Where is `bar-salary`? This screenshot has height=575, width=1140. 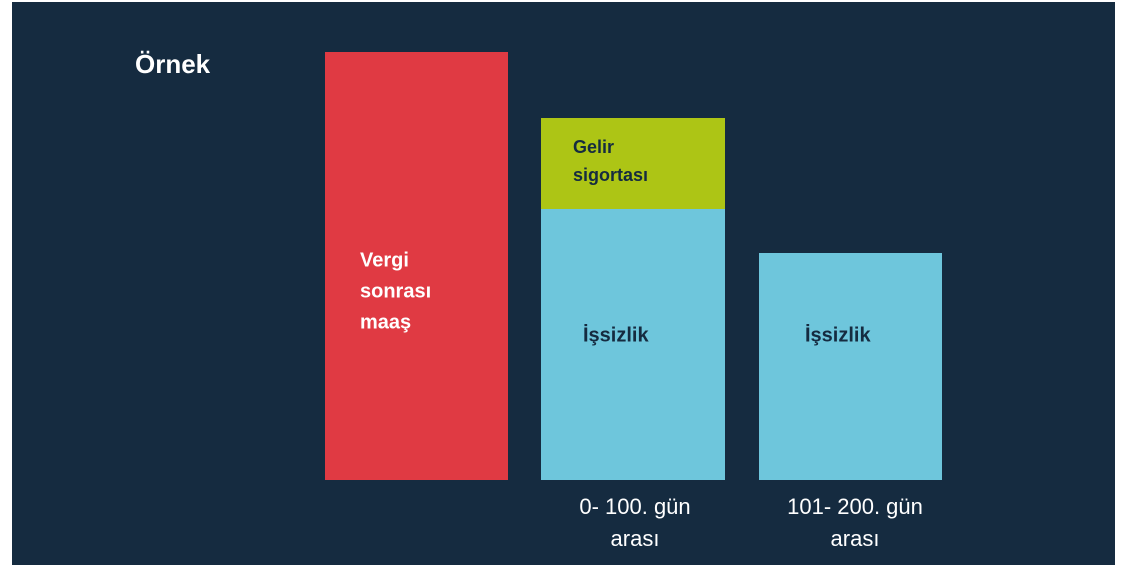
bar-salary is located at coordinates (416, 266).